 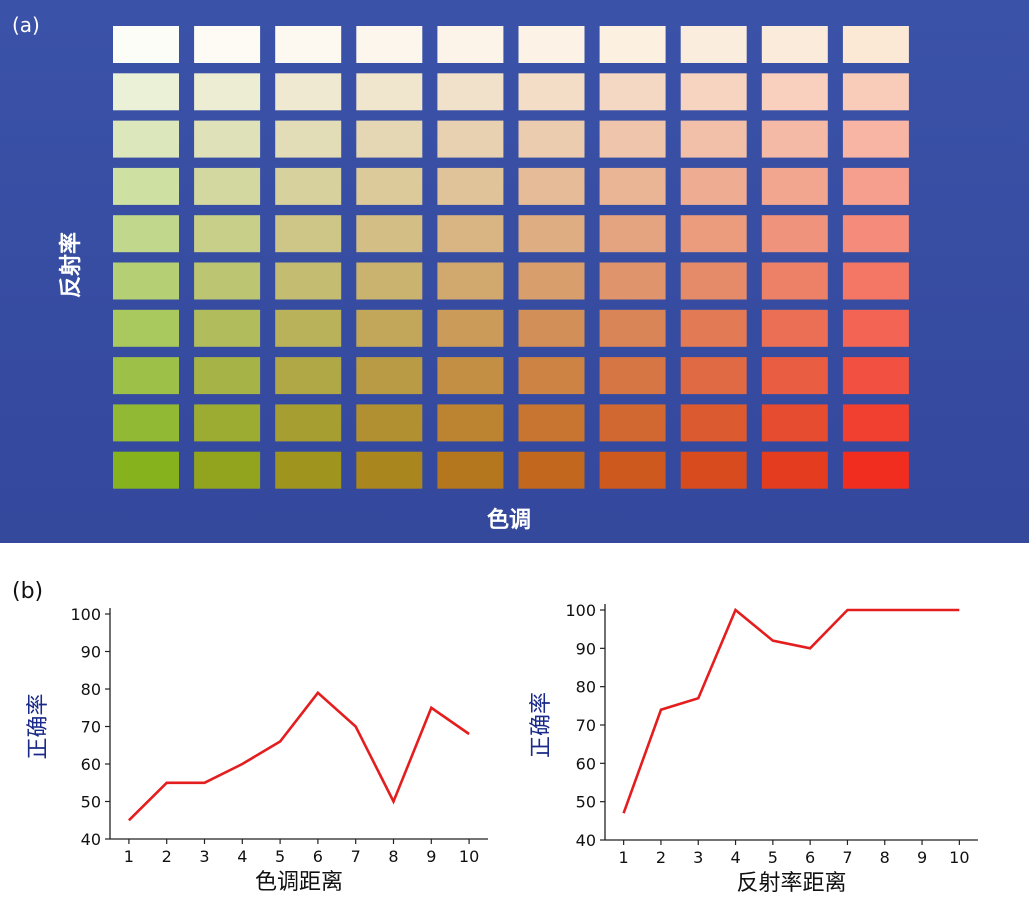 I want to click on x-tick-label: 4, so click(x=242, y=856).